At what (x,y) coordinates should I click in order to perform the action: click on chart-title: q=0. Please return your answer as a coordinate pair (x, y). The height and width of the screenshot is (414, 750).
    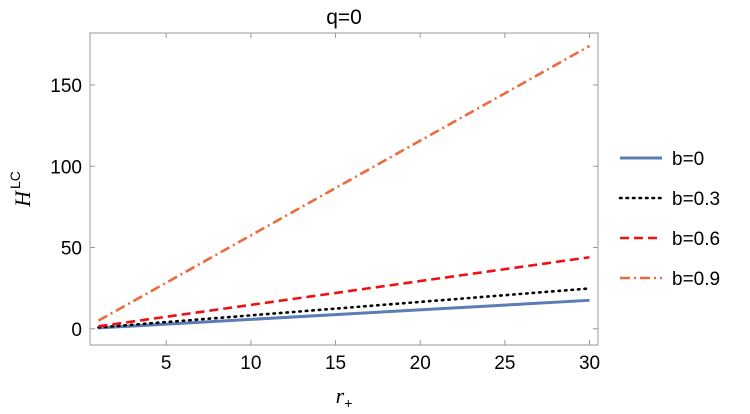
    Looking at the image, I should click on (344, 17).